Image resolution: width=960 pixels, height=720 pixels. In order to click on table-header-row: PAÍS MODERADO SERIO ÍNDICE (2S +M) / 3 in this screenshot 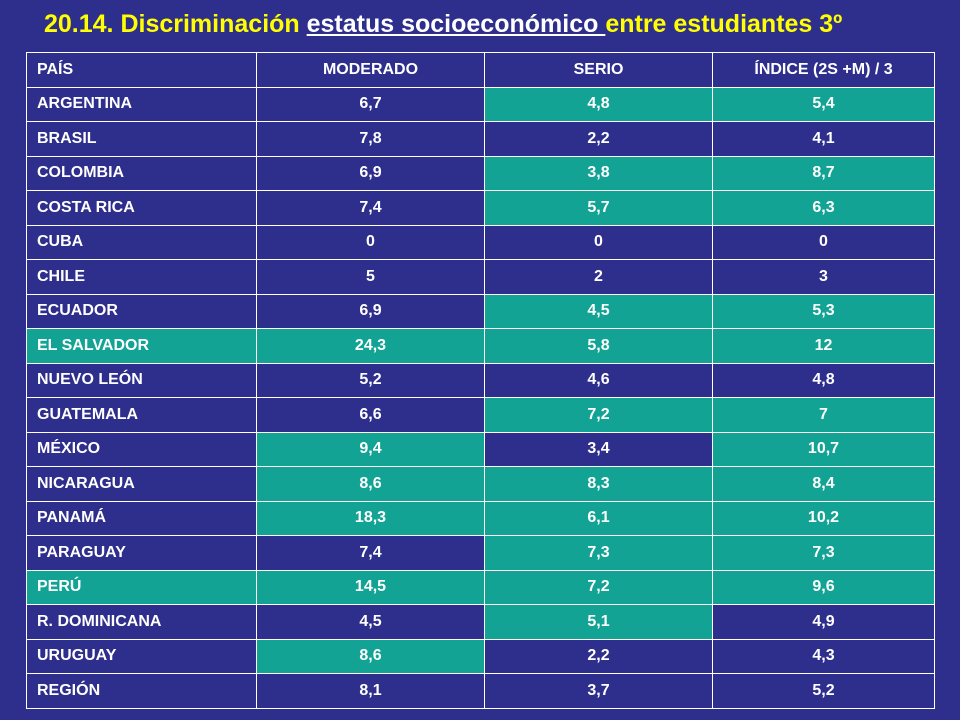, I will do `click(480, 70)`.